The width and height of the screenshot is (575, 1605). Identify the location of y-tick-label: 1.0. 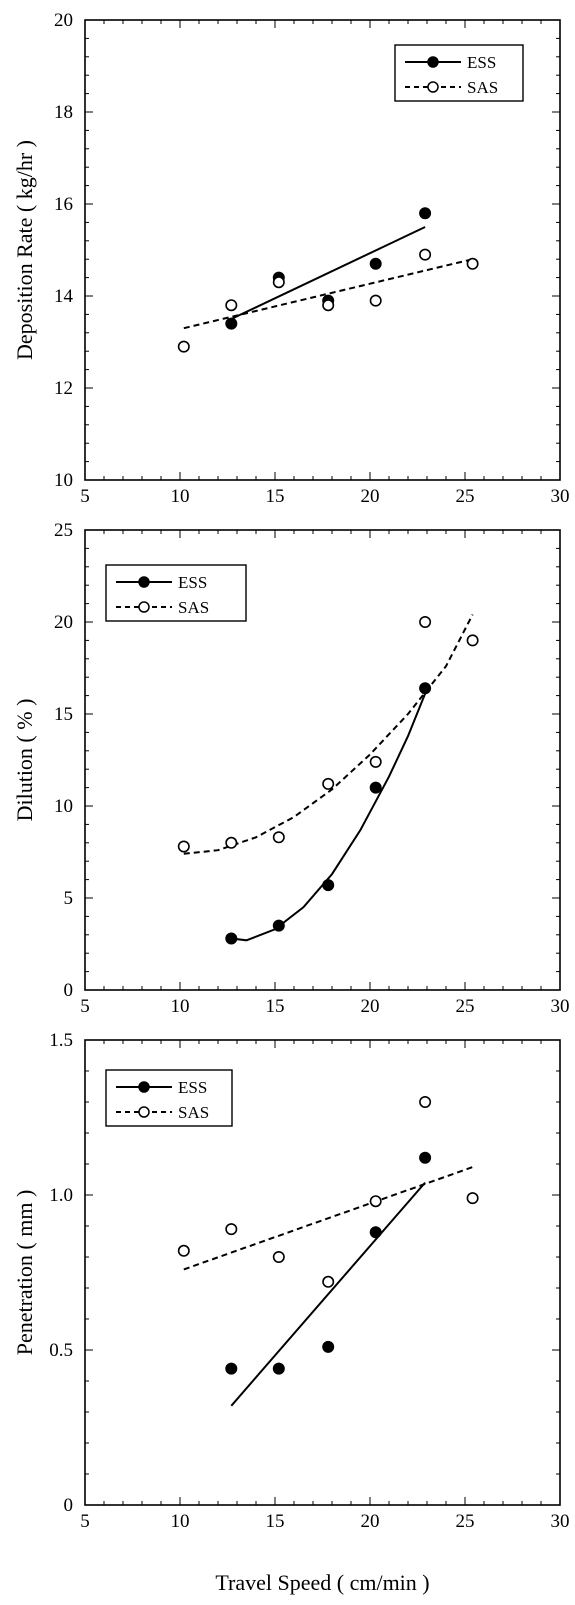
(61, 1195).